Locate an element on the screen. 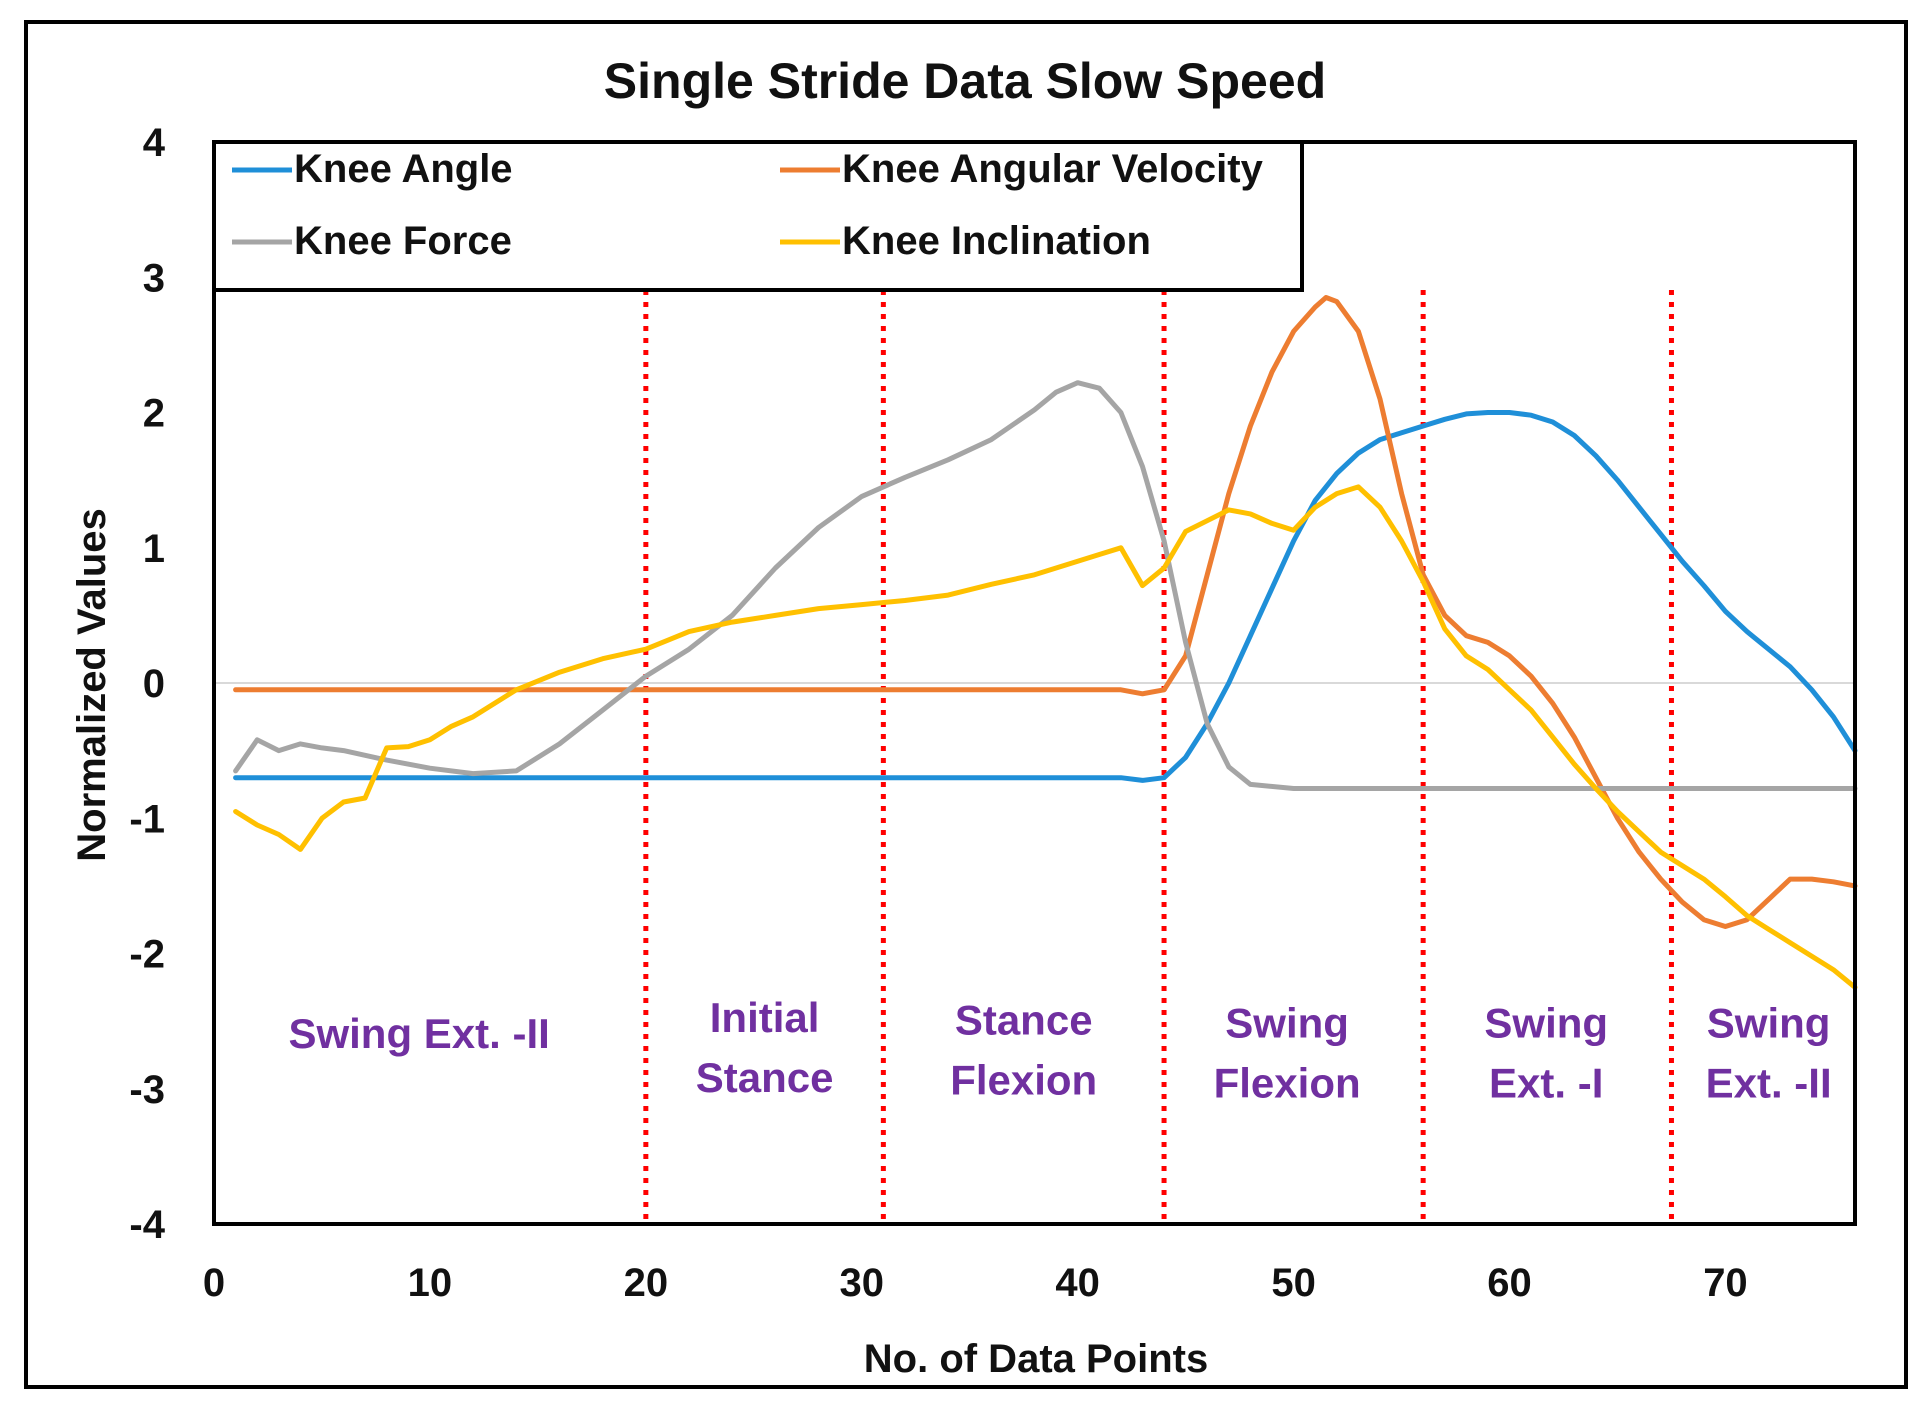  chart-title: Single Stride Data Slow Speed is located at coordinates (965, 81).